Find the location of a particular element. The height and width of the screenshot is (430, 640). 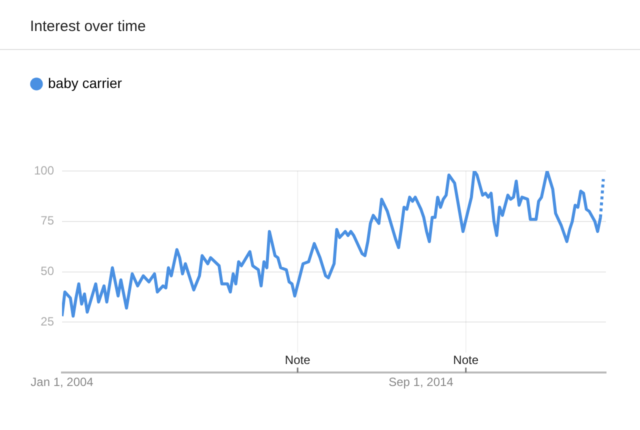

legend-label: baby carrier is located at coordinates (85, 82).